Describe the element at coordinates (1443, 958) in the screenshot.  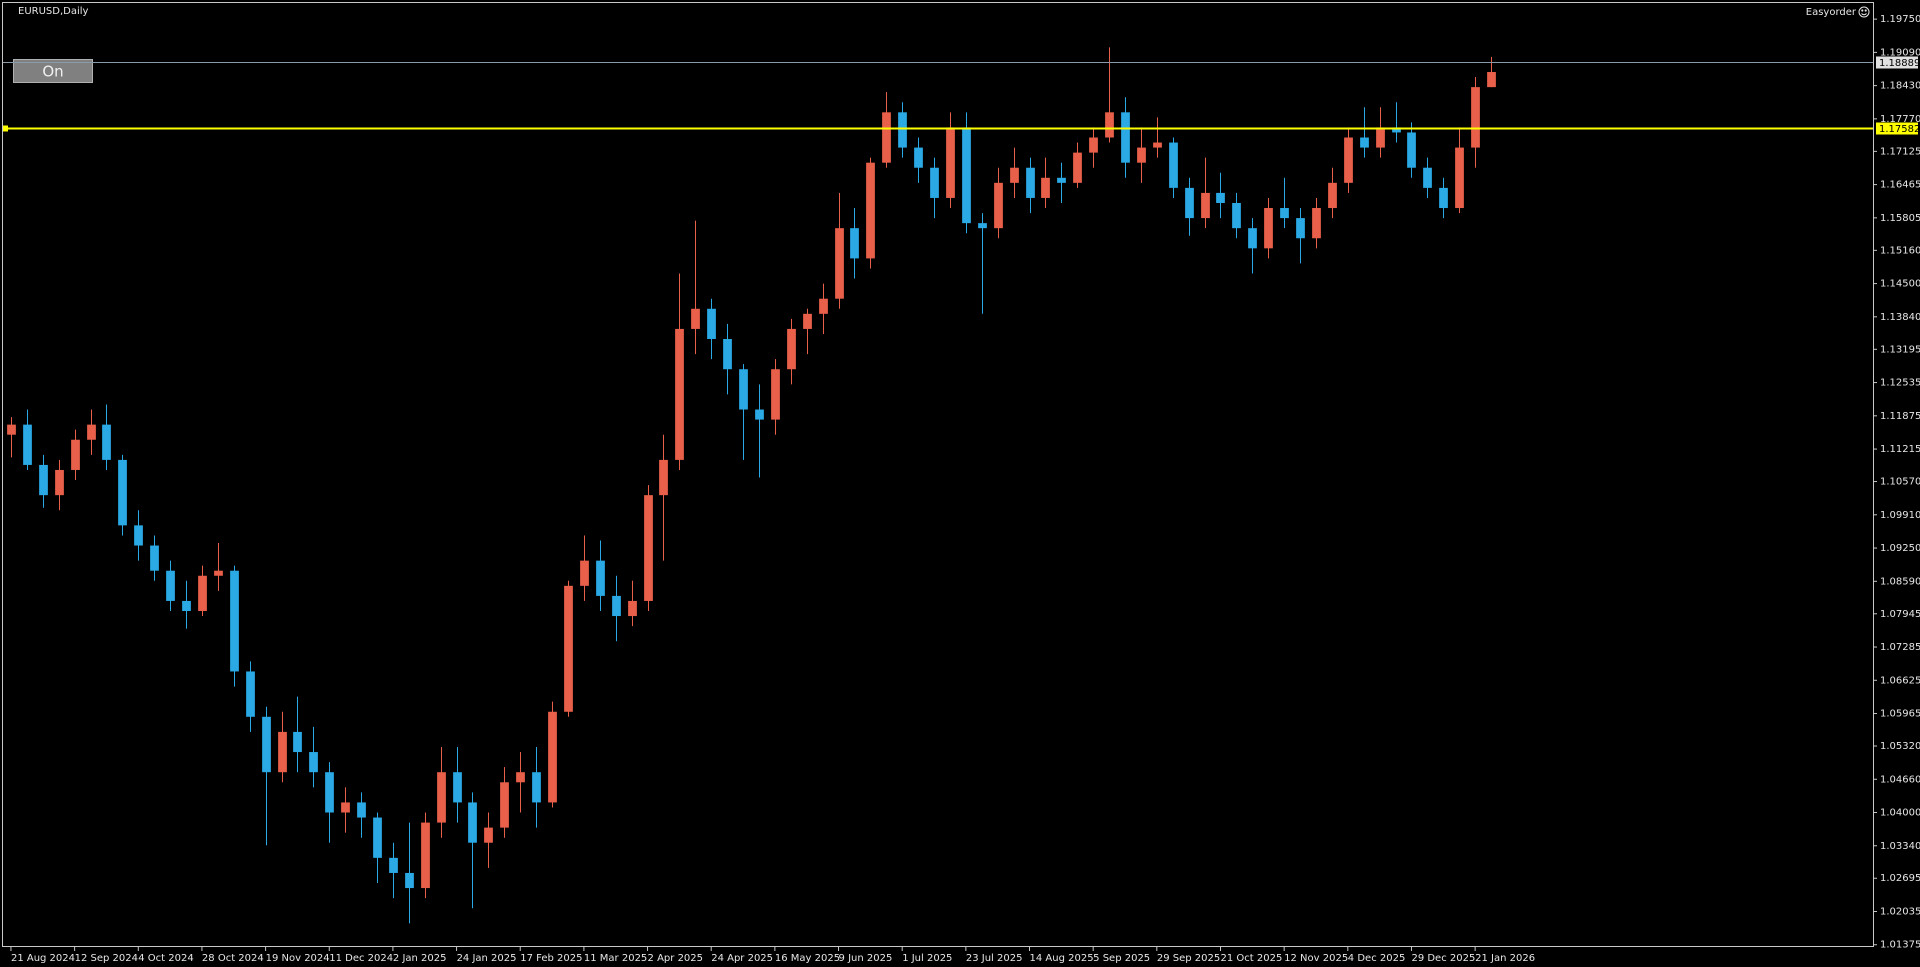
I see `x-tick-label: 29 Dec 2025` at that location.